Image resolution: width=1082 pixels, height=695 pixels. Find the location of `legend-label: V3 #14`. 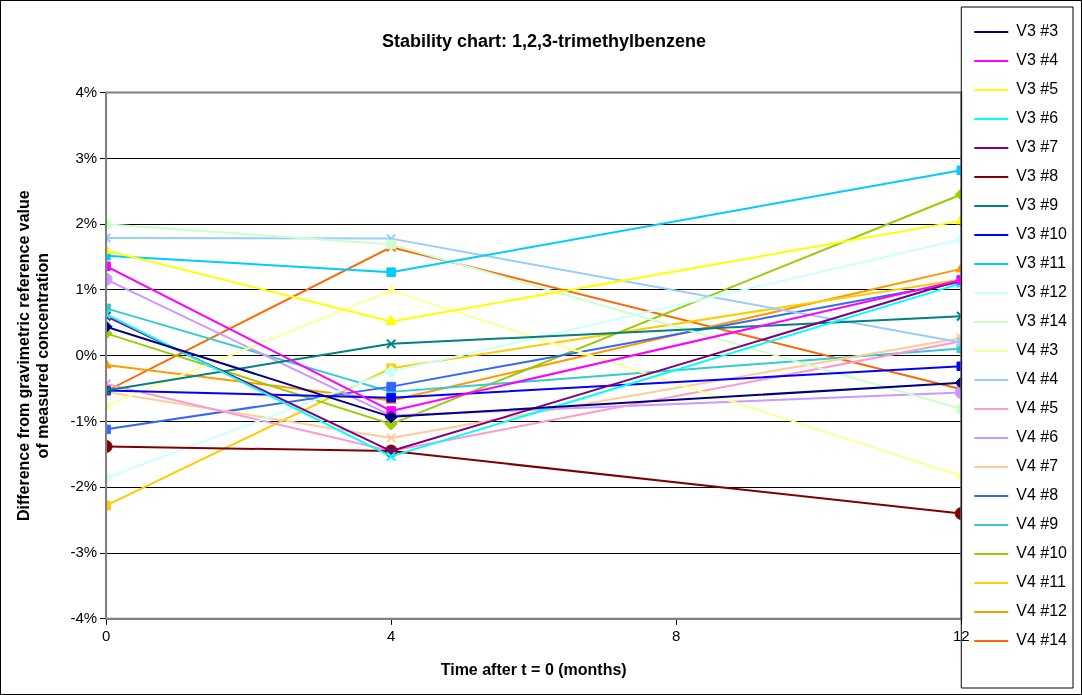

legend-label: V3 #14 is located at coordinates (1042, 321).